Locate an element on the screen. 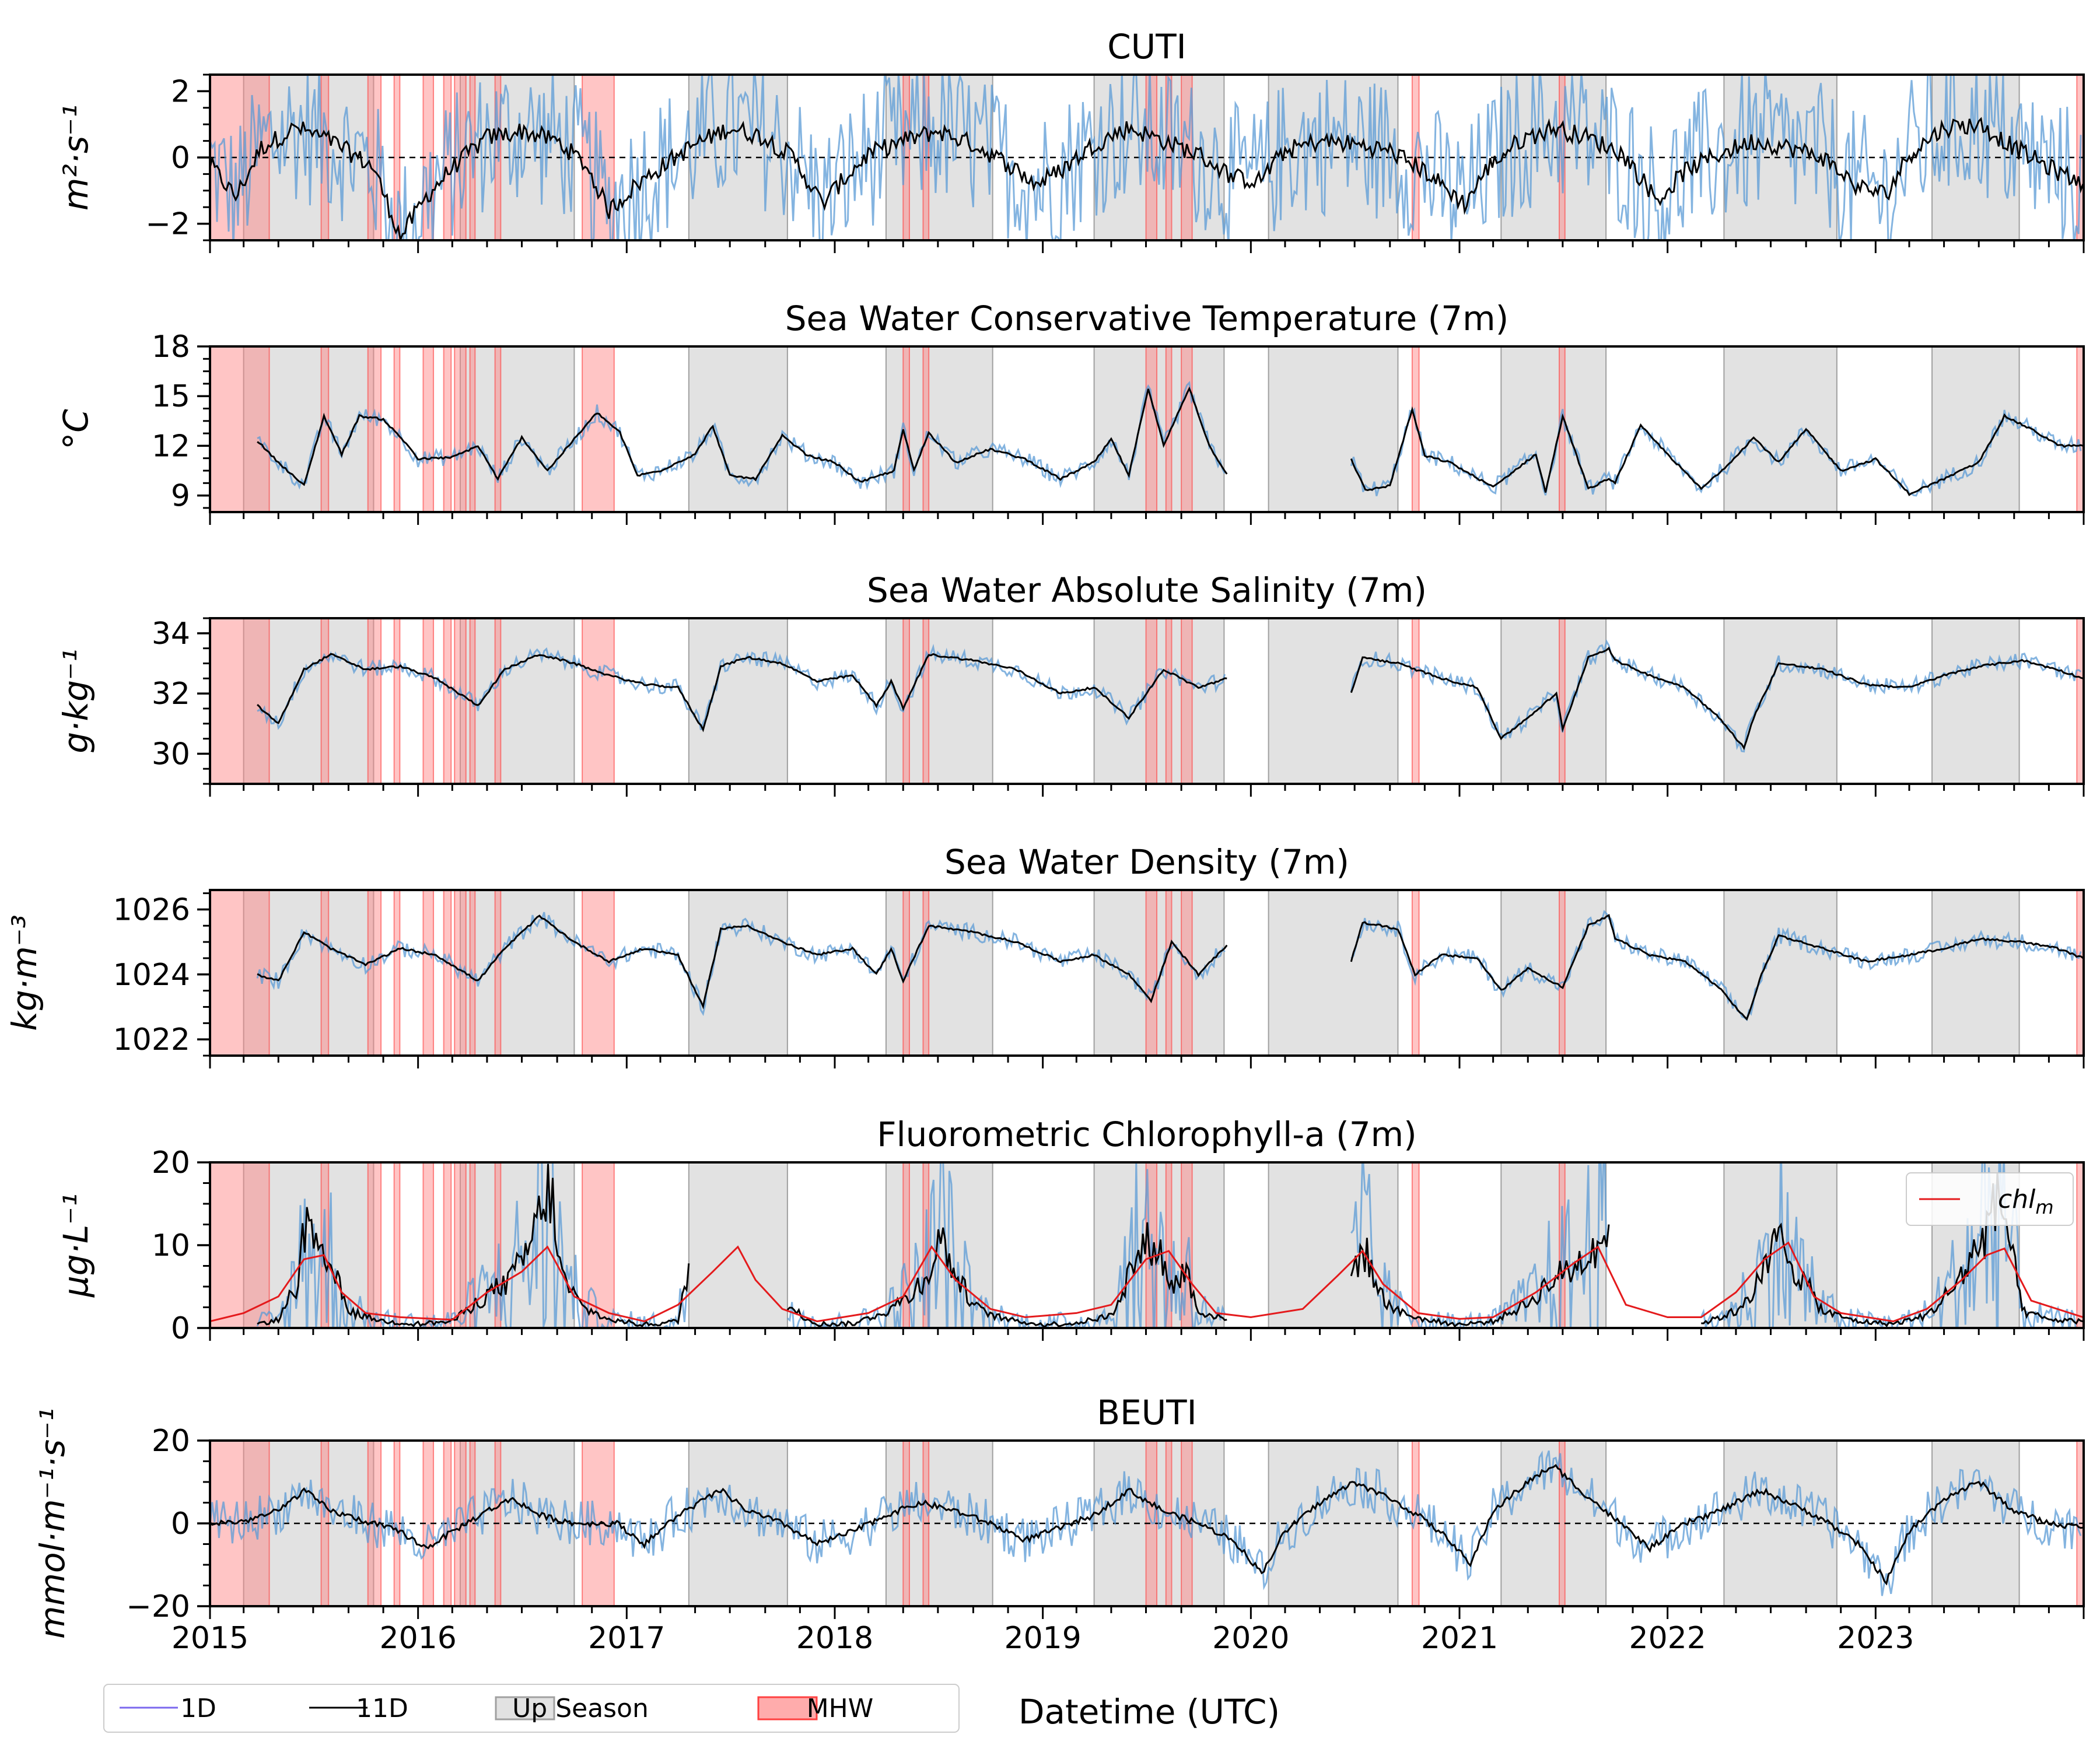  panel-4: Sea Water Density (7m) 1022 1024 1026 kg·m⁻³ is located at coordinates (1045, 955).